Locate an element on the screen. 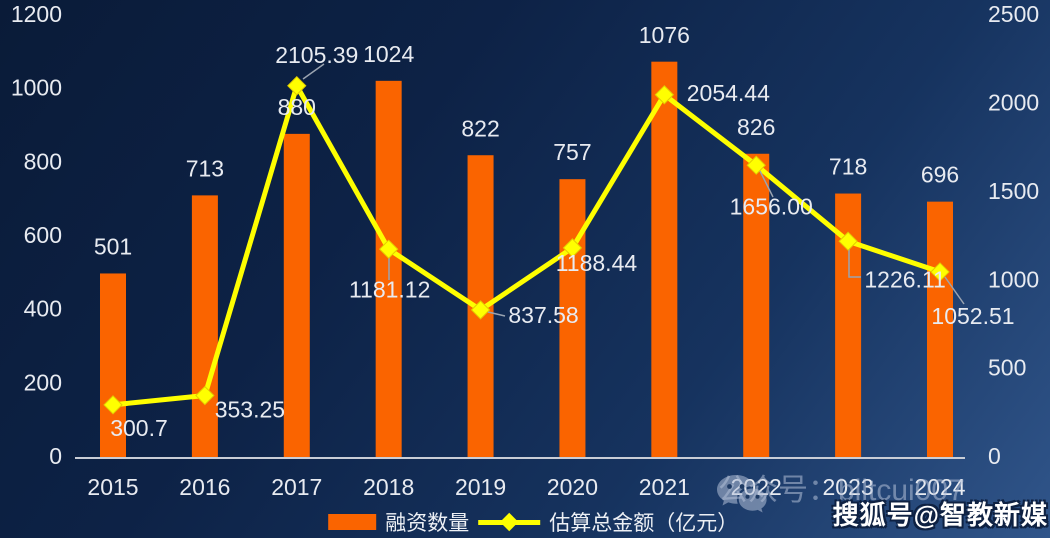 The image size is (1050, 538). left-axis-tick: 0 is located at coordinates (55, 456).